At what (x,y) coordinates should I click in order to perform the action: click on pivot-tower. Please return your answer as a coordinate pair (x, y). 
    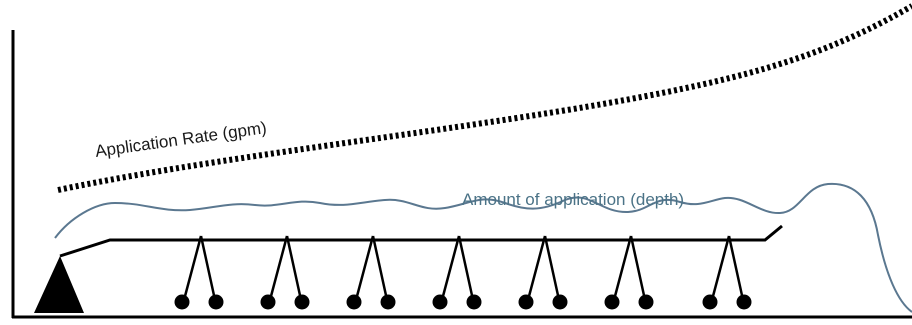
    Looking at the image, I should click on (59, 284).